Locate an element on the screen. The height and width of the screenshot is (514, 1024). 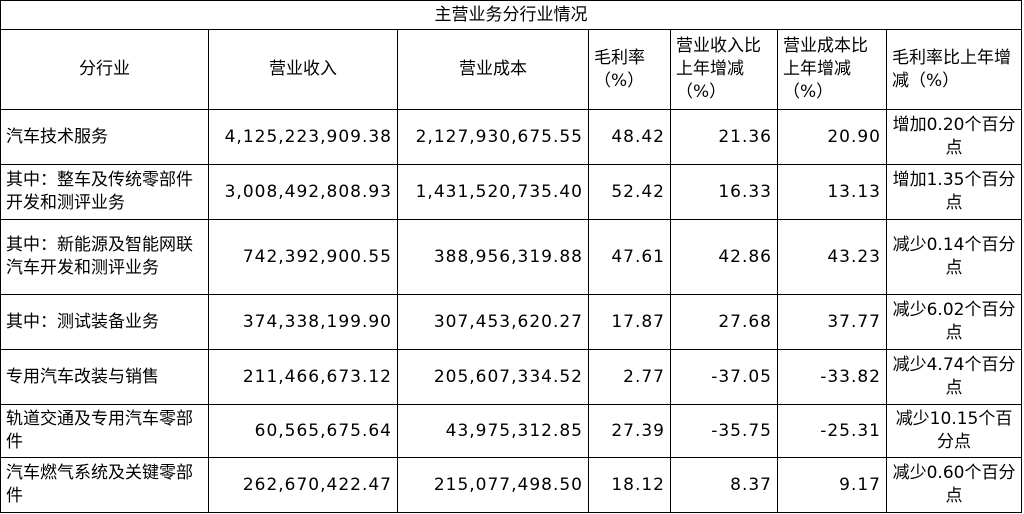
value-cell: 减少4.74个百分点 is located at coordinates (954, 377).